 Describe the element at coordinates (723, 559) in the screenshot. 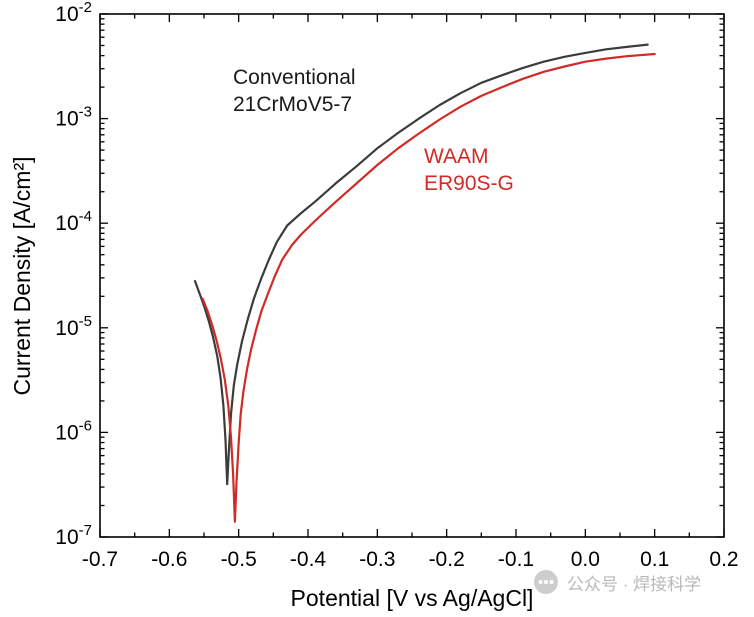

I see `x-tick-label: 0.2` at that location.